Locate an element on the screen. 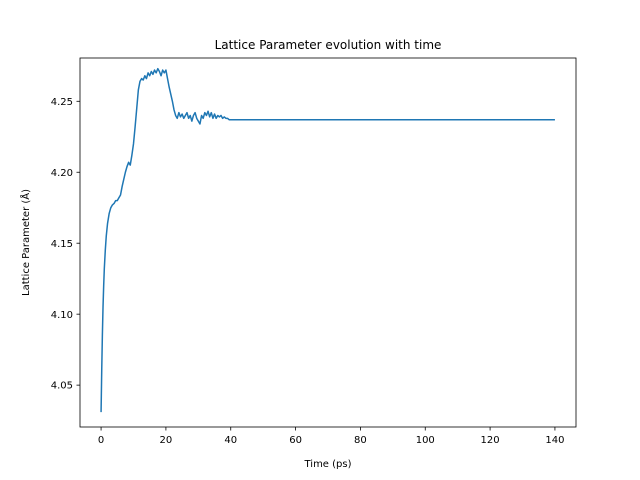 The height and width of the screenshot is (480, 640). y-tick-label: 4.10 is located at coordinates (62, 315).